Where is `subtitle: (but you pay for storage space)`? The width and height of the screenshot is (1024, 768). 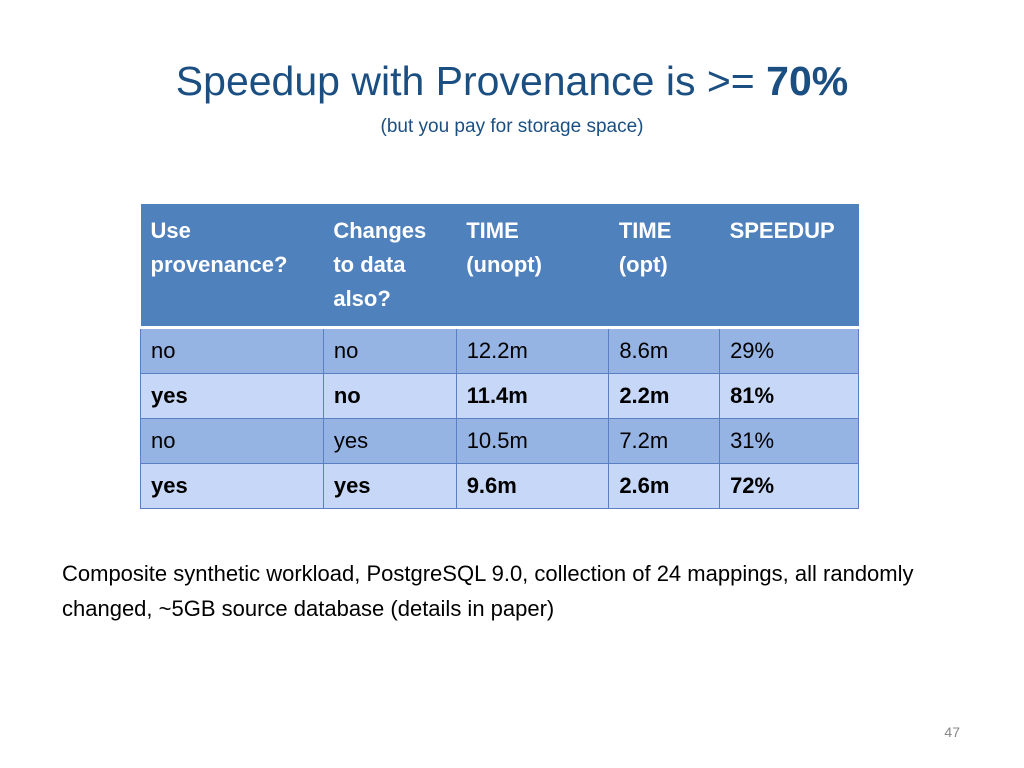
subtitle: (but you pay for storage space) is located at coordinates (512, 126).